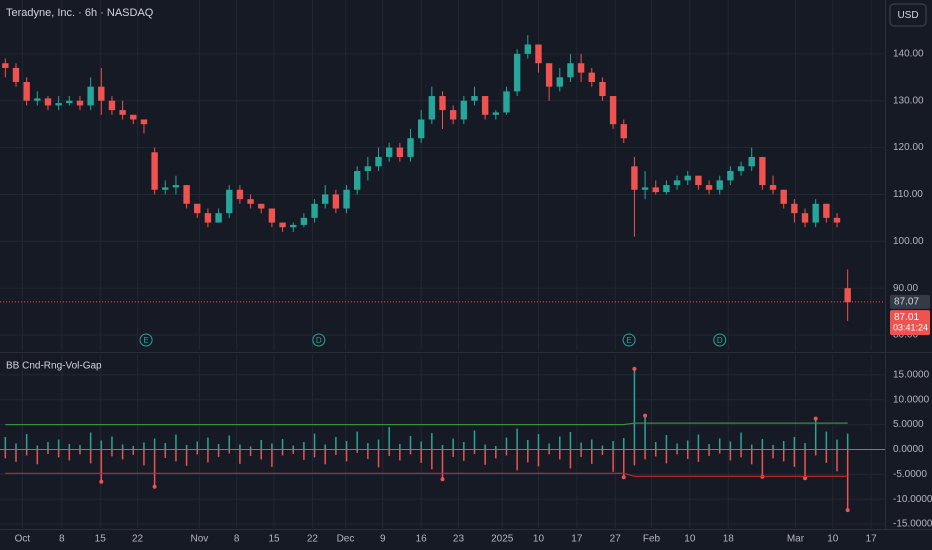 This screenshot has width=932, height=550. I want to click on x-tick-label: 9, so click(383, 539).